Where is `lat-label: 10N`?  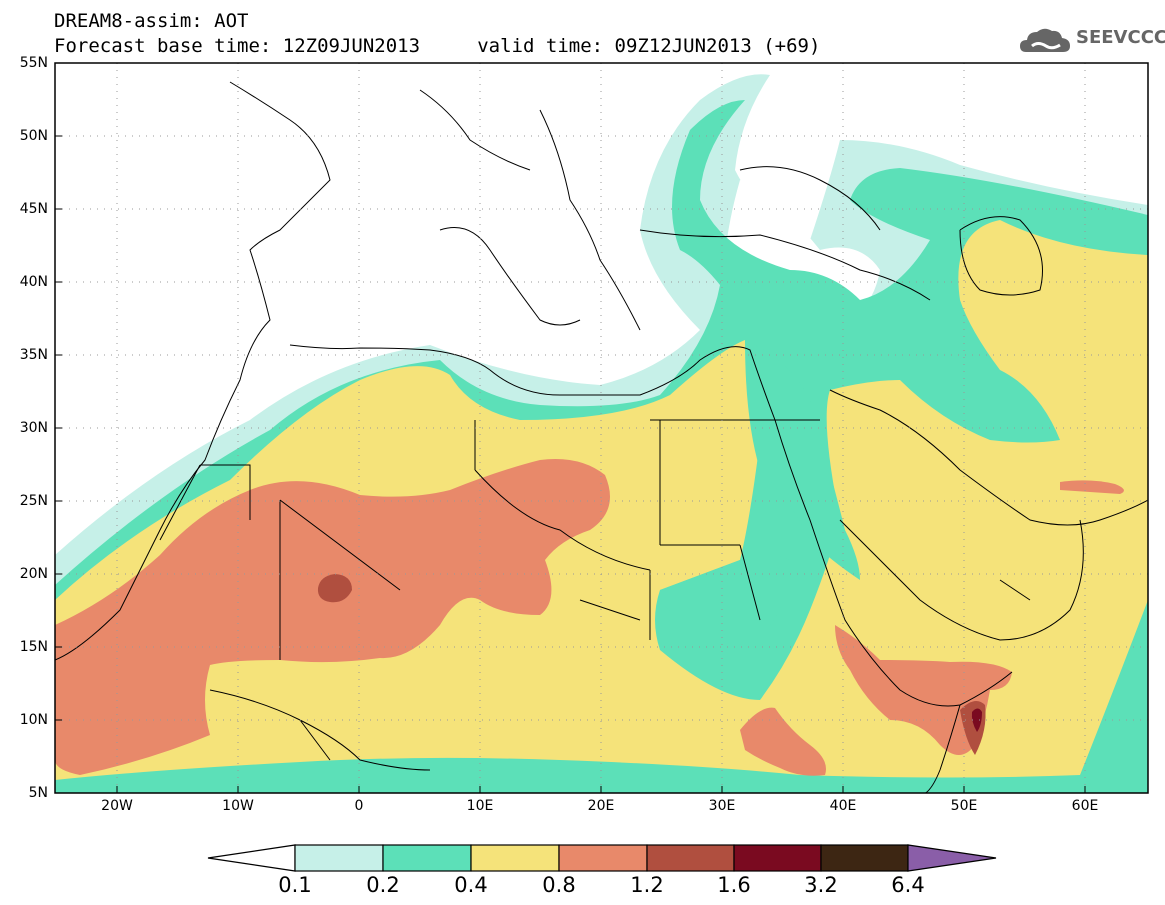
lat-label: 10N is located at coordinates (33, 720).